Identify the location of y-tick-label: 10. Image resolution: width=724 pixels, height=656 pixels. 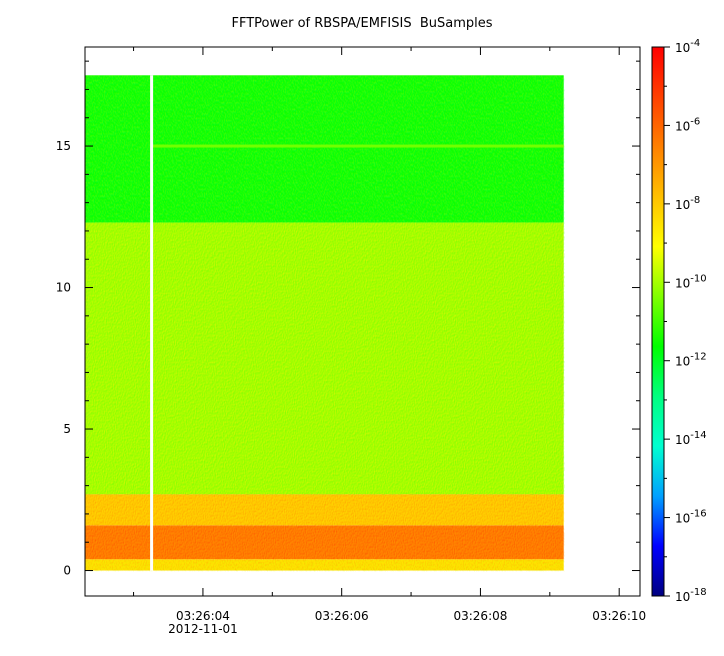
(63, 288).